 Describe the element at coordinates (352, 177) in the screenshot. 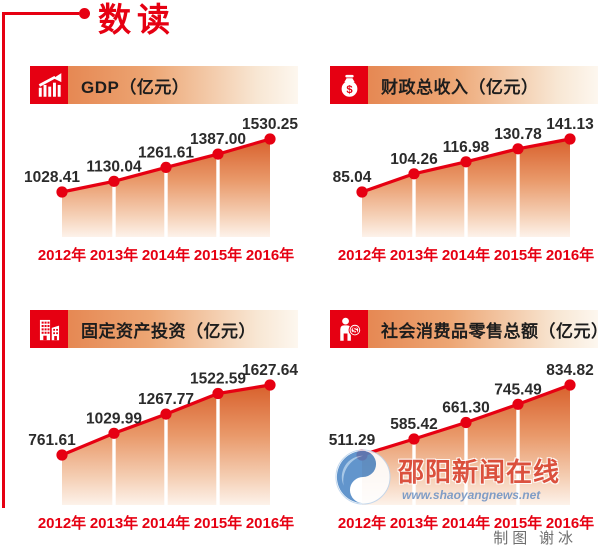

I see `value-label: 85.04` at that location.